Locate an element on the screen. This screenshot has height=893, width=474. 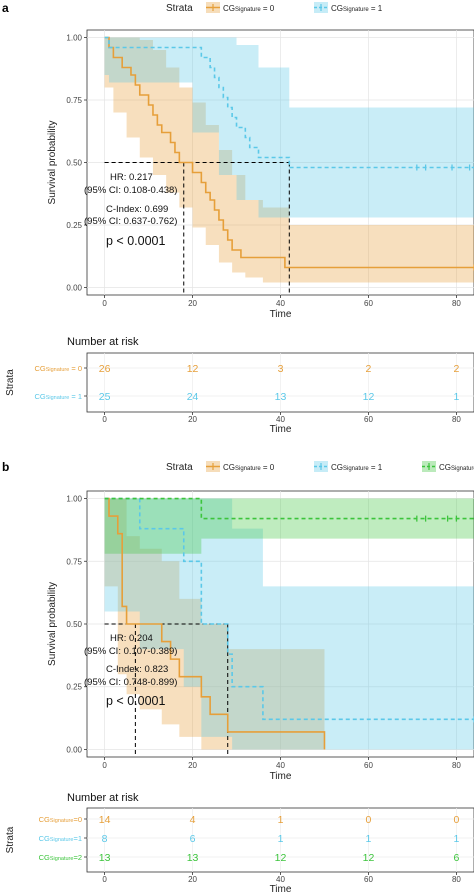
hr-text: HR: 0.204 is located at coordinates (131, 638).